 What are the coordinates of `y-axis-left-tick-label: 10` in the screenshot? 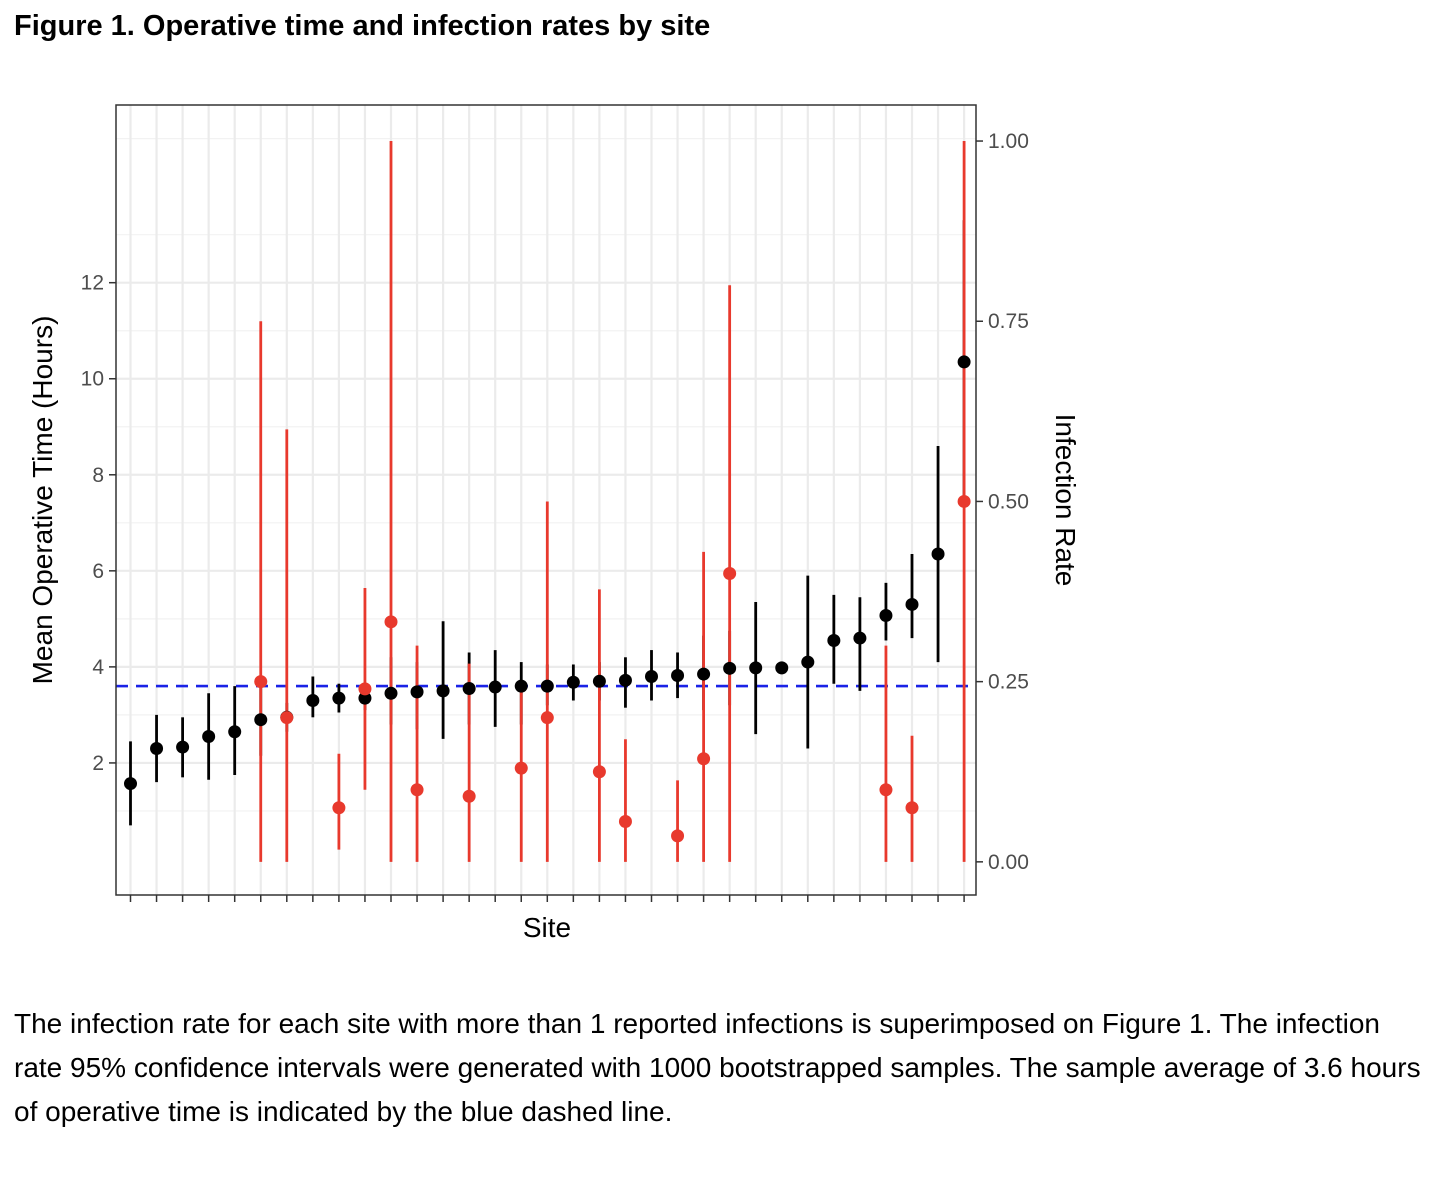 It's located at (92, 379).